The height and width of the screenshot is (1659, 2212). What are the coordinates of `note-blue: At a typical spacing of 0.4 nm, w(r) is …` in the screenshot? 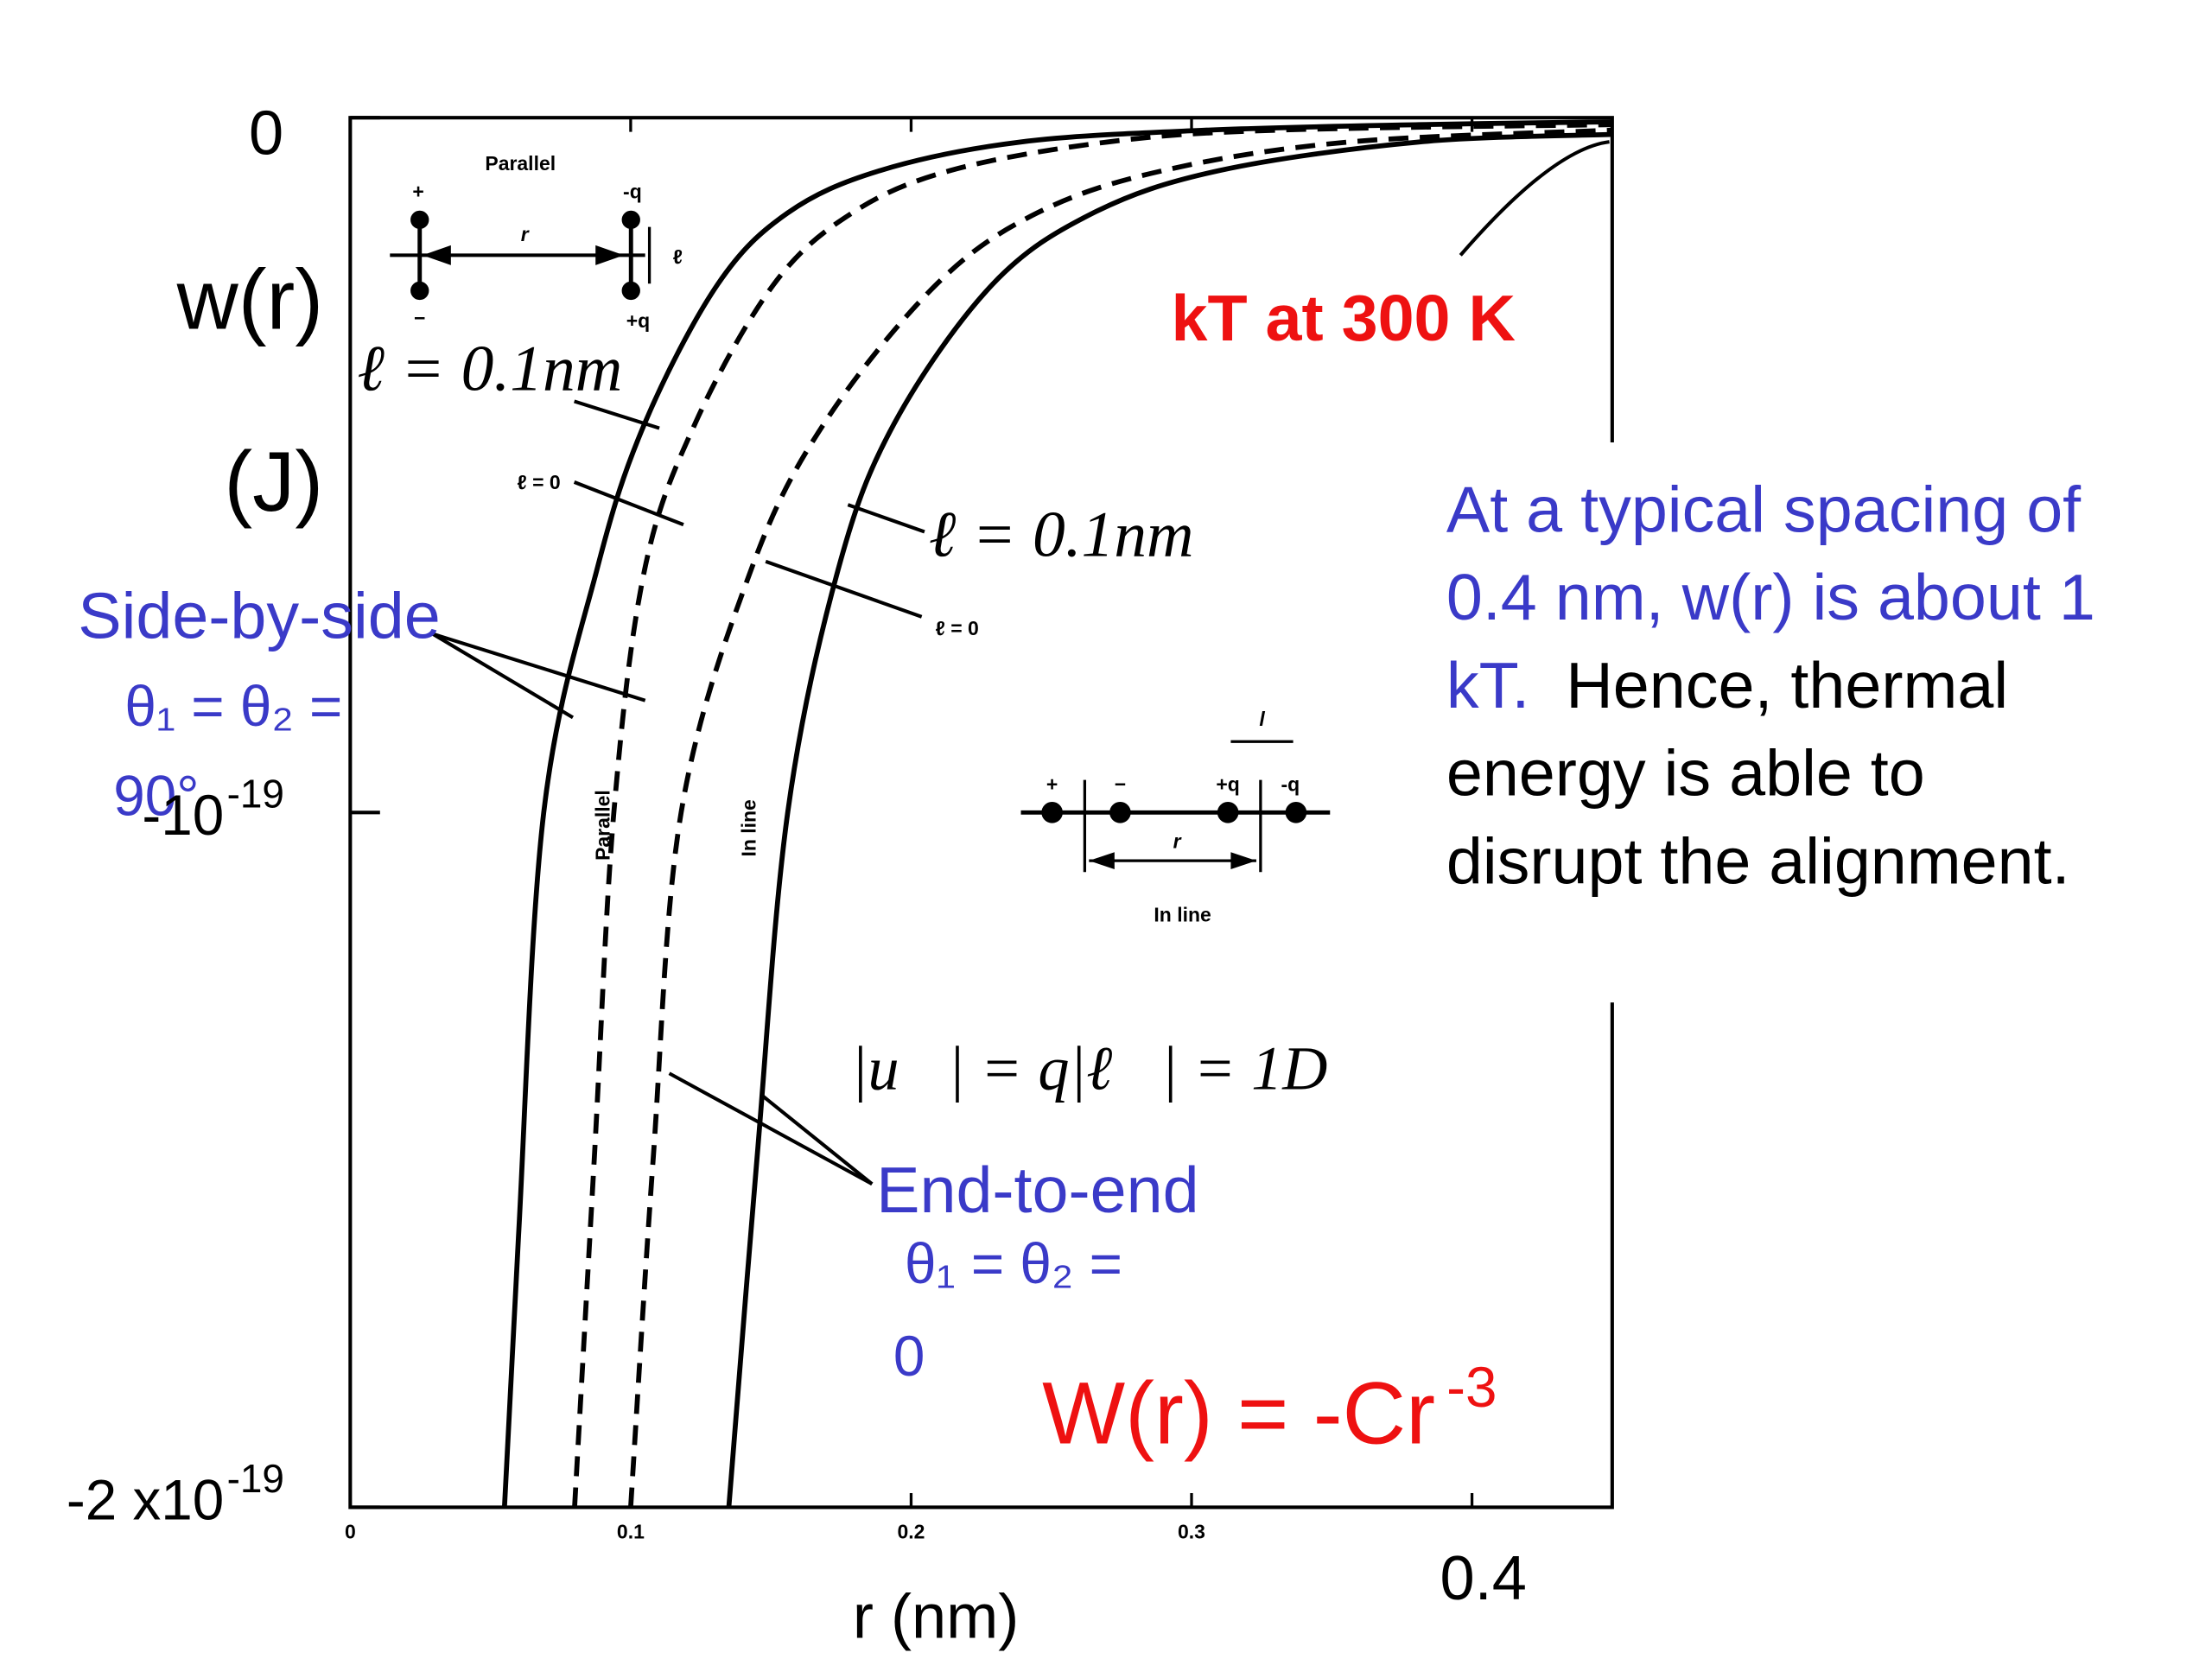 It's located at (1770, 597).